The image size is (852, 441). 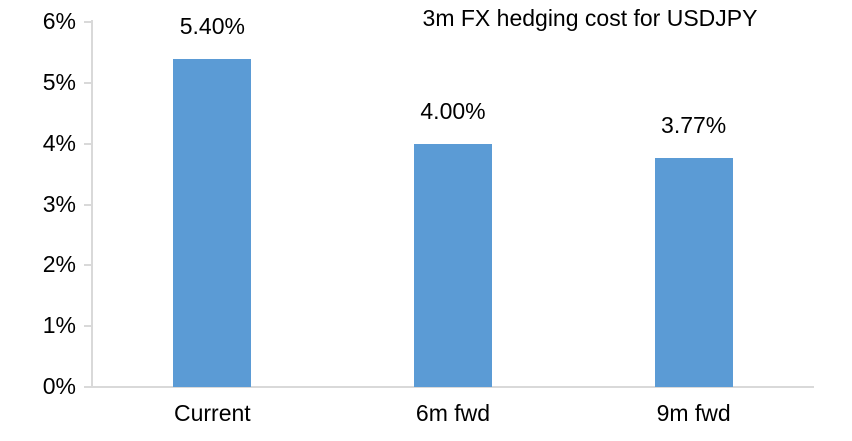 What do you see at coordinates (59, 21) in the screenshot?
I see `y-tick-label: 6%` at bounding box center [59, 21].